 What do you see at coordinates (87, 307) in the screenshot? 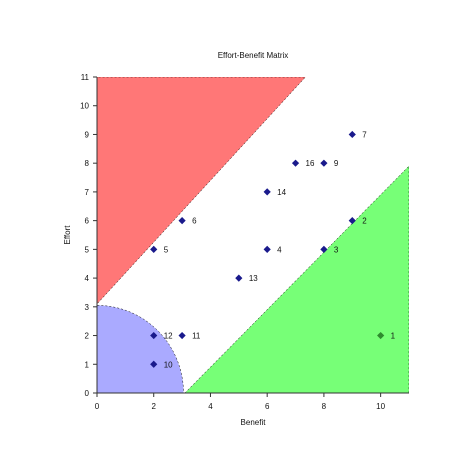
I see `y-tick-label: 3` at bounding box center [87, 307].